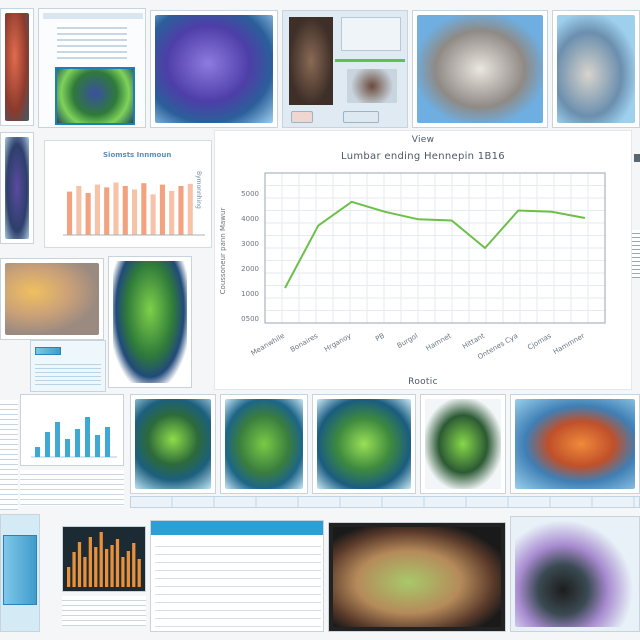 This screenshot has height=640, width=640. Describe the element at coordinates (473, 341) in the screenshot. I see `x-tick-label: Hittant` at that location.